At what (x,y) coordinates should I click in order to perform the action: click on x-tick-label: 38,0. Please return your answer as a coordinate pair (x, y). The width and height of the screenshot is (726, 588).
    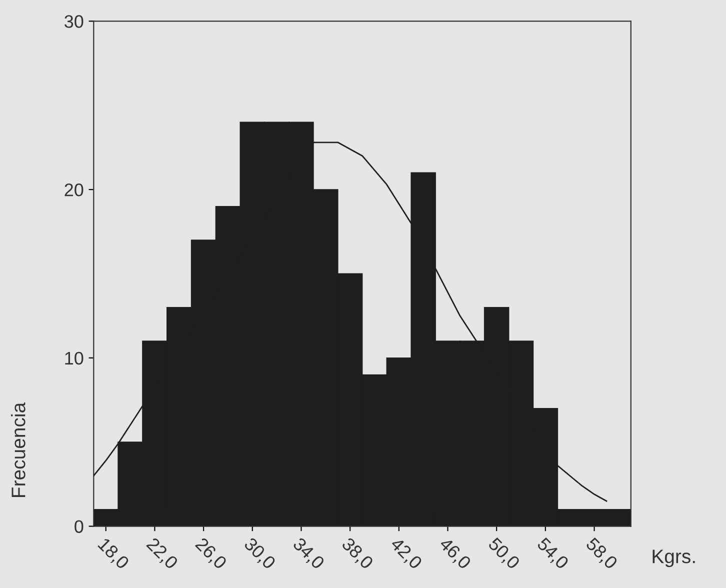
    Looking at the image, I should click on (357, 554).